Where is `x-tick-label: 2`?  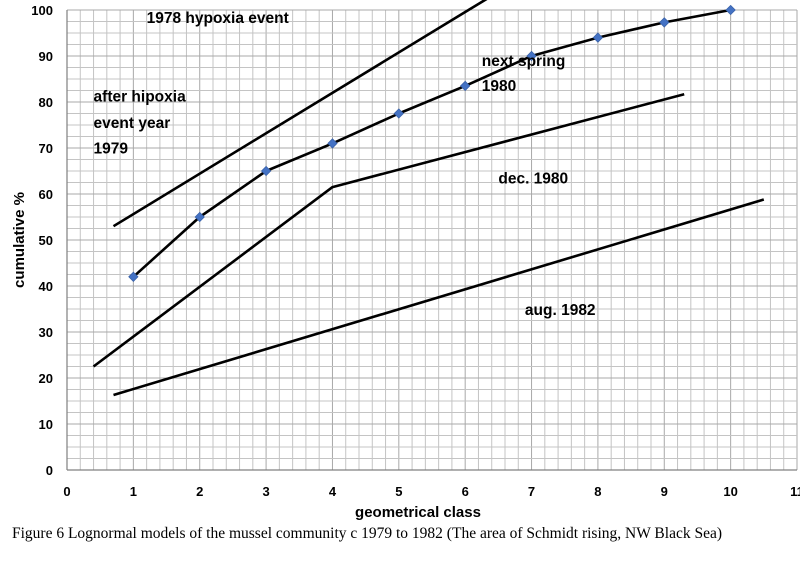 x-tick-label: 2 is located at coordinates (199, 491).